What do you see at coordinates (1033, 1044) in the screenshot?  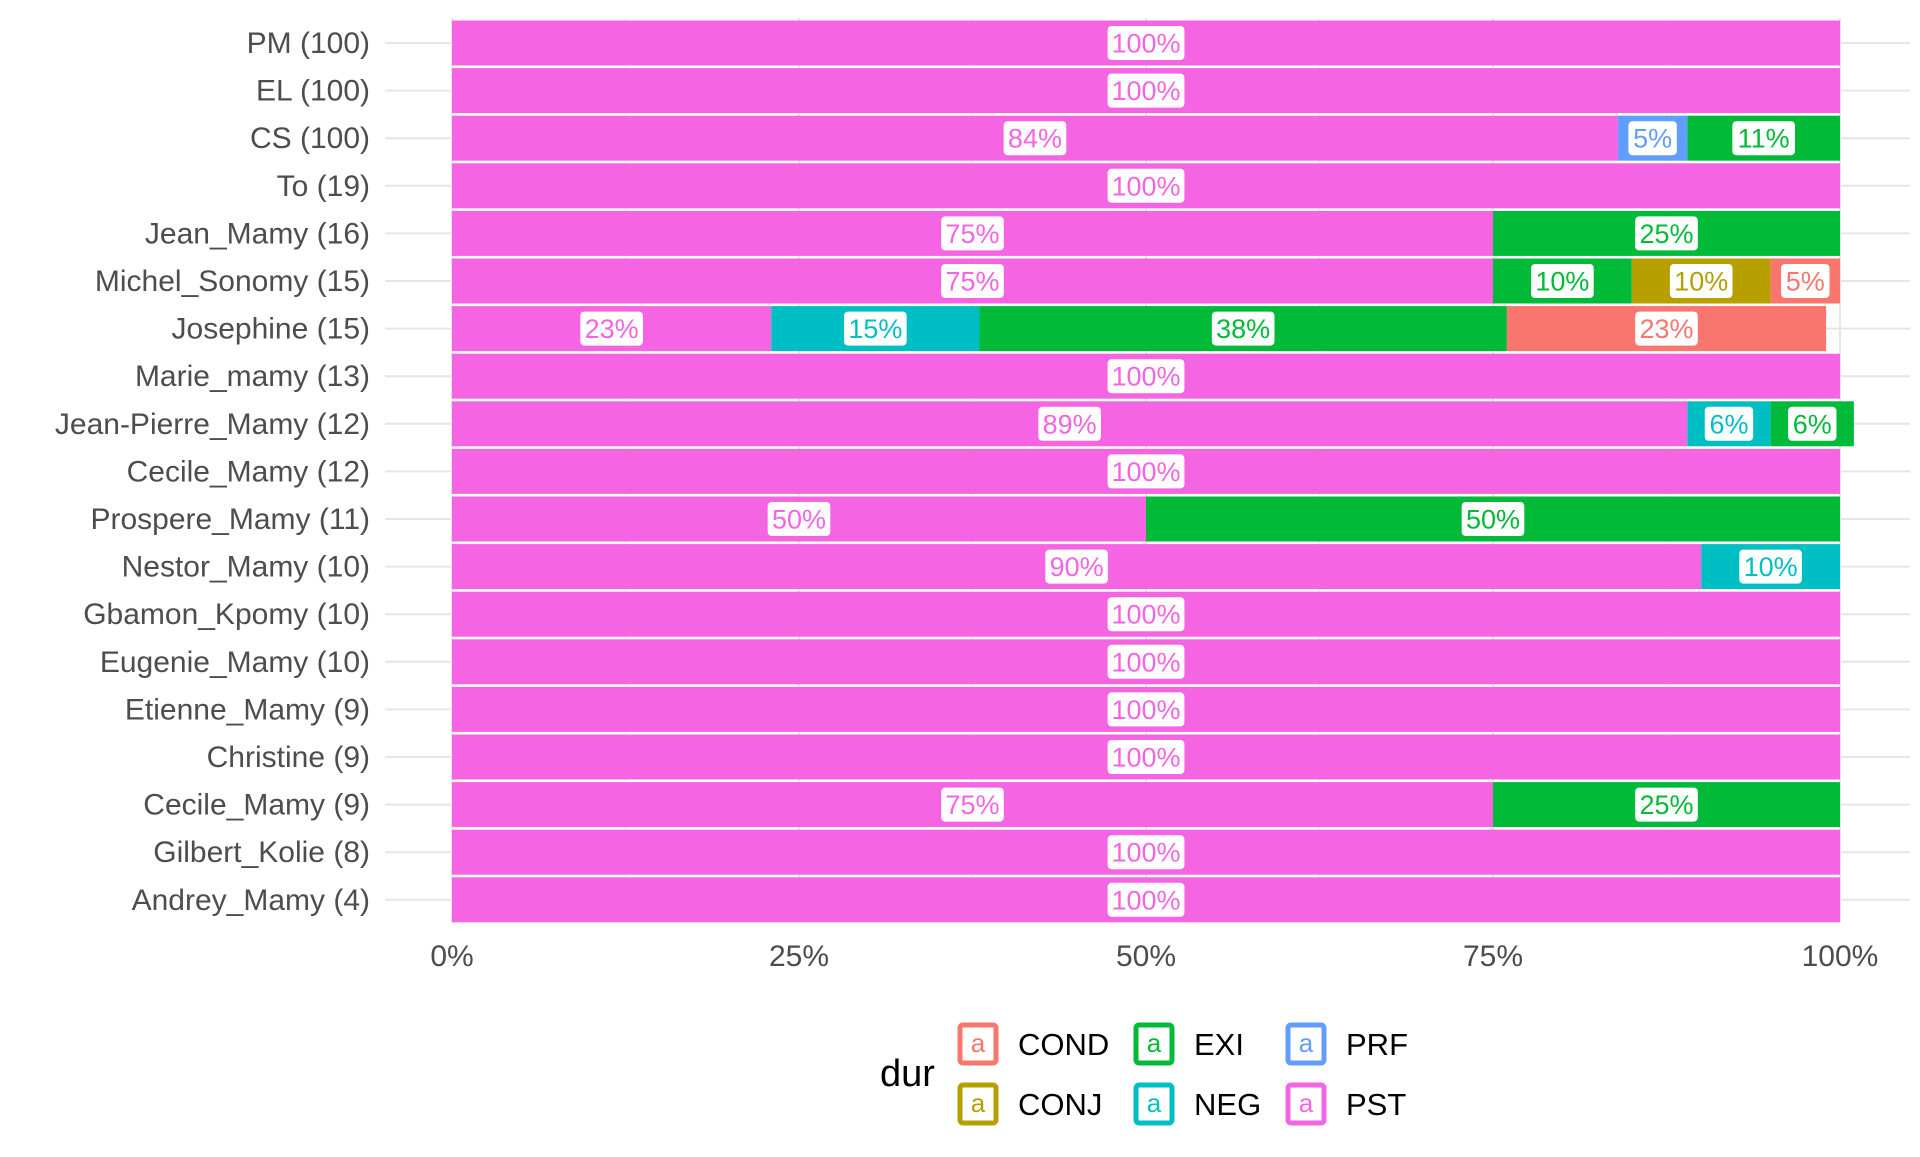 I see `legend-item-cond: a COND` at bounding box center [1033, 1044].